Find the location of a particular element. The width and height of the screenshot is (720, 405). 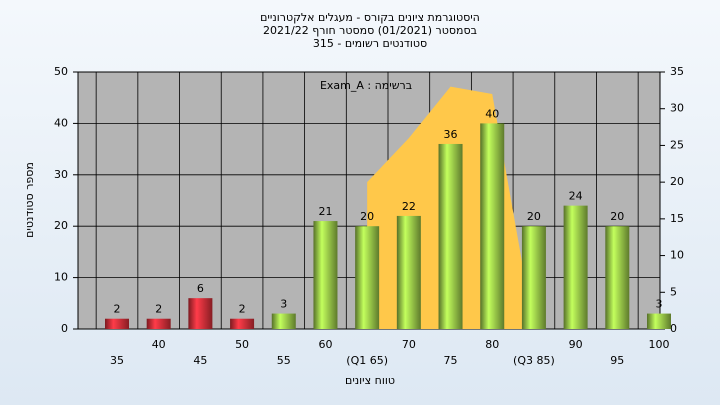

y2-tick-label: 20 is located at coordinates (677, 181).